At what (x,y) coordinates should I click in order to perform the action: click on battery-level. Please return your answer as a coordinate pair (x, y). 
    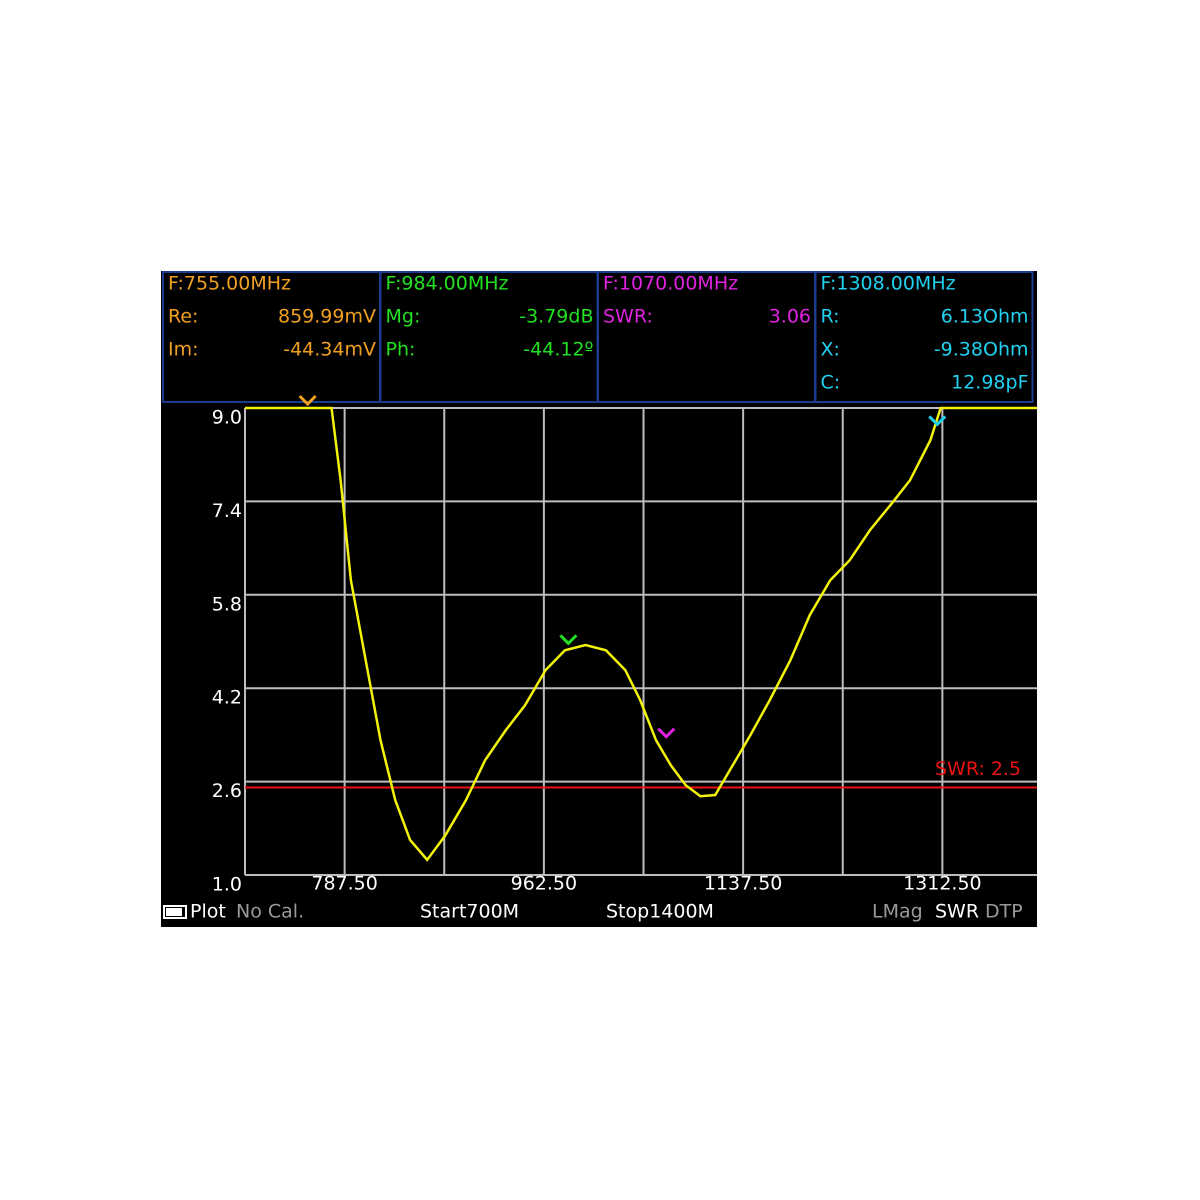
    Looking at the image, I should click on (174, 912).